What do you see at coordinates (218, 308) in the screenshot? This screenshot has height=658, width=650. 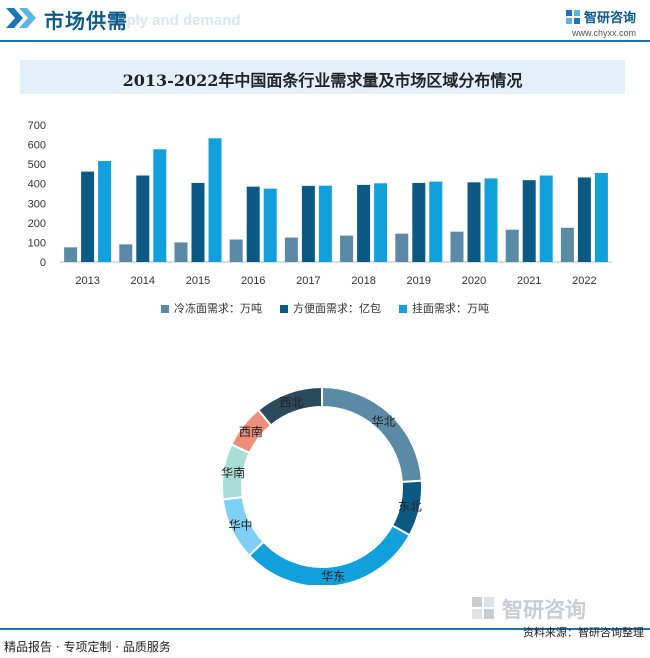 I see `legend-label: 冷冻面需求：万吨` at bounding box center [218, 308].